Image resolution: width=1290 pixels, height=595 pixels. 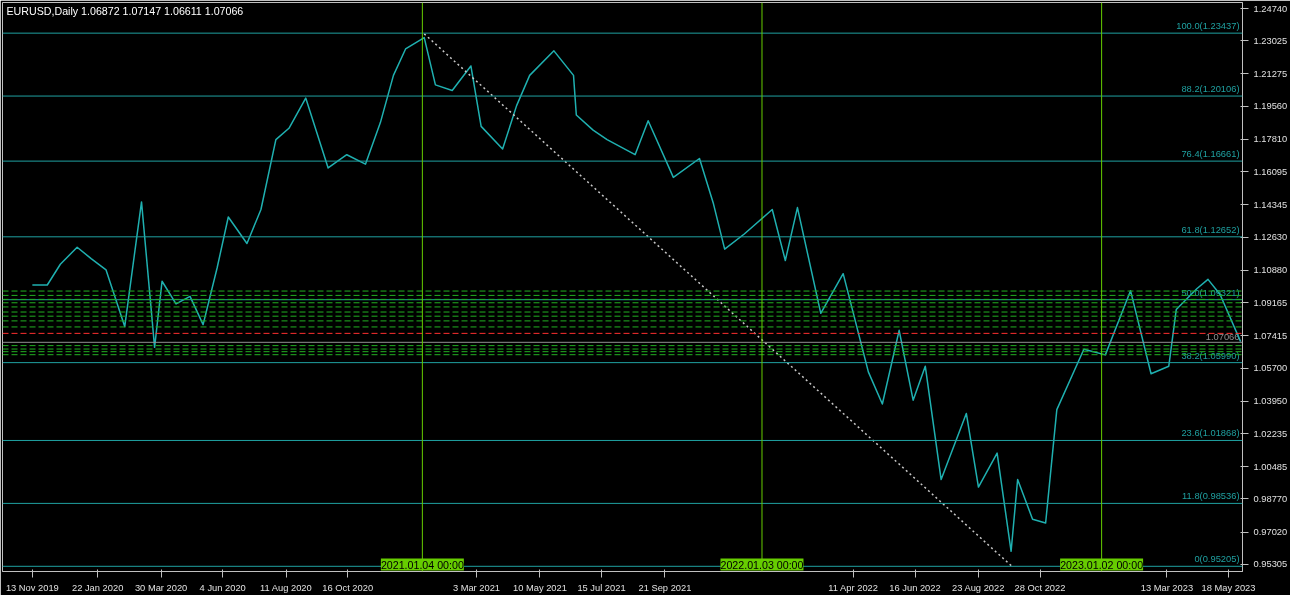 What do you see at coordinates (1210, 154) in the screenshot?
I see `ref-line-label: 76.4(1.16661)` at bounding box center [1210, 154].